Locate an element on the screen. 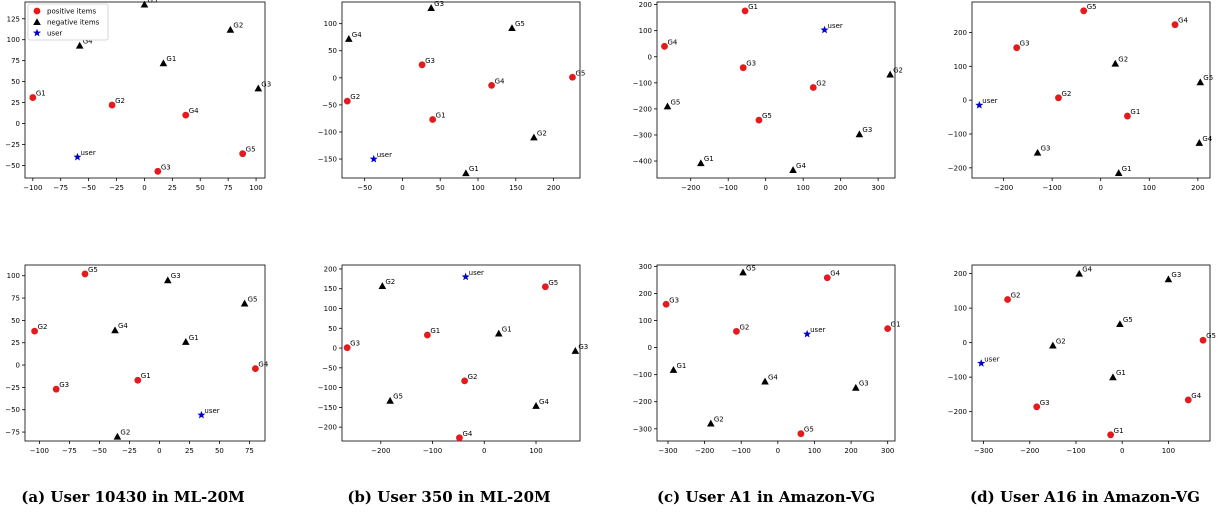 The image size is (1231, 519). x-tick-label: −200 is located at coordinates (1003, 188).